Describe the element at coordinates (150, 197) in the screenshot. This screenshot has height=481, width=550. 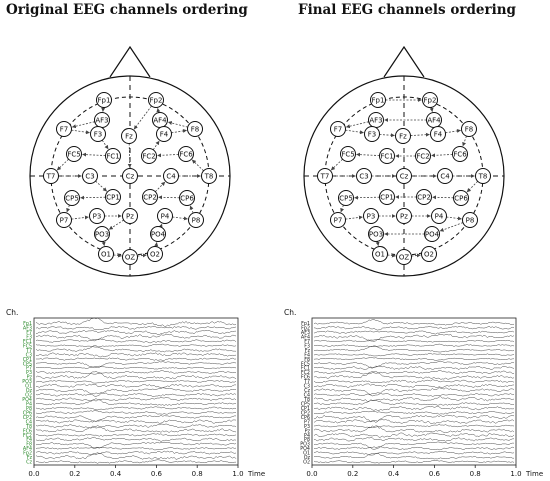
I see `electrode-cp2: CP2` at that location.